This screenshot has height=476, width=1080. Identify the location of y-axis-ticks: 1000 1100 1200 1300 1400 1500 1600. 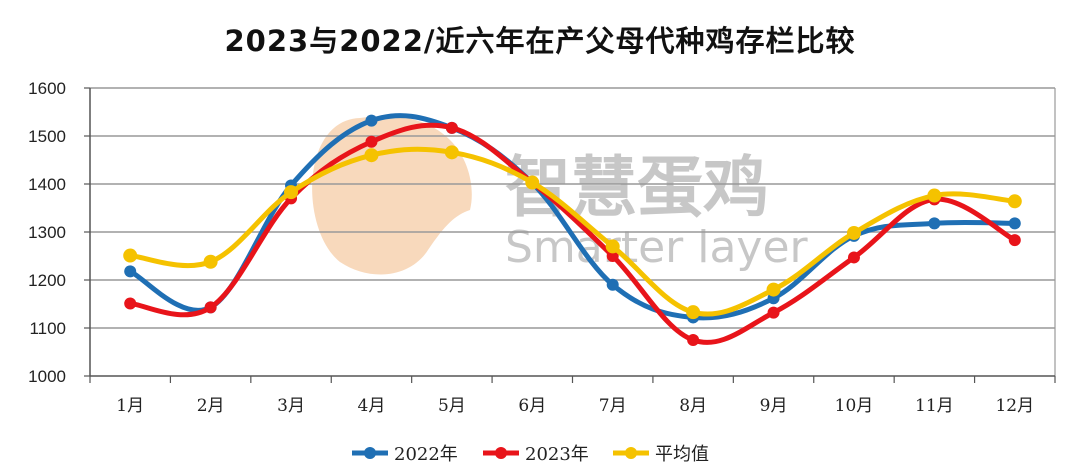
(47, 232).